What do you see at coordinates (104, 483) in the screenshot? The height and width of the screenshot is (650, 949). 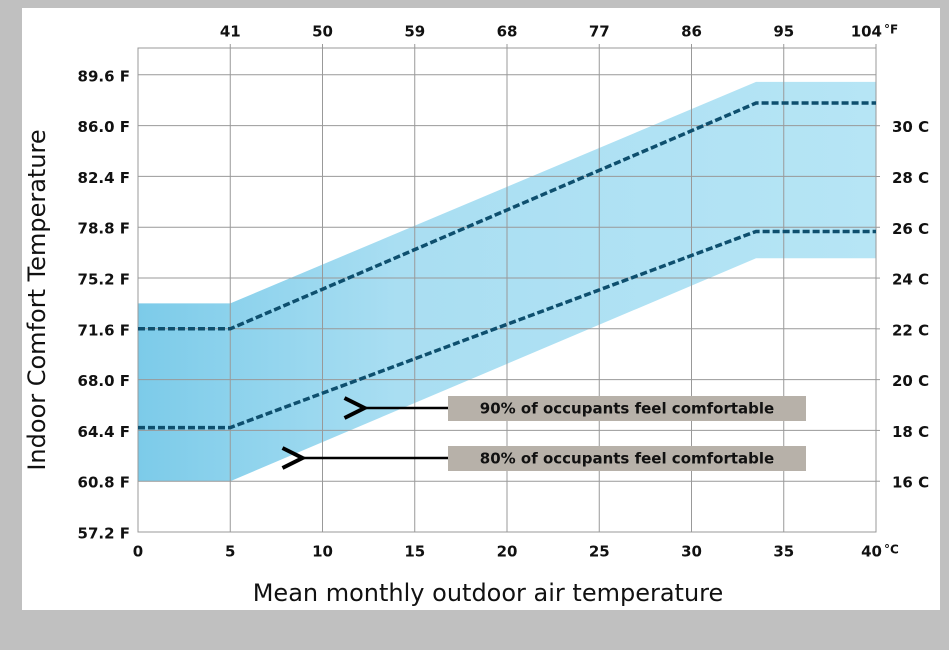 I see `y-tick-label: 60.8 F` at bounding box center [104, 483].